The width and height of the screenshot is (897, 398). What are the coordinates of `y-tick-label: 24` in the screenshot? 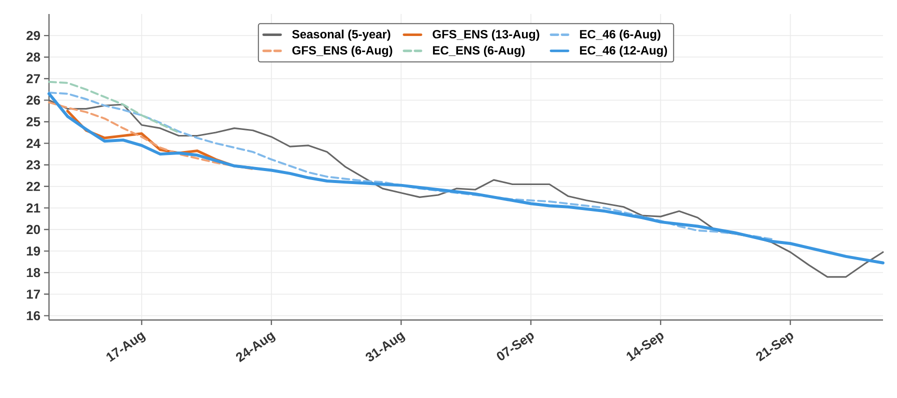 It's located at (33, 143).